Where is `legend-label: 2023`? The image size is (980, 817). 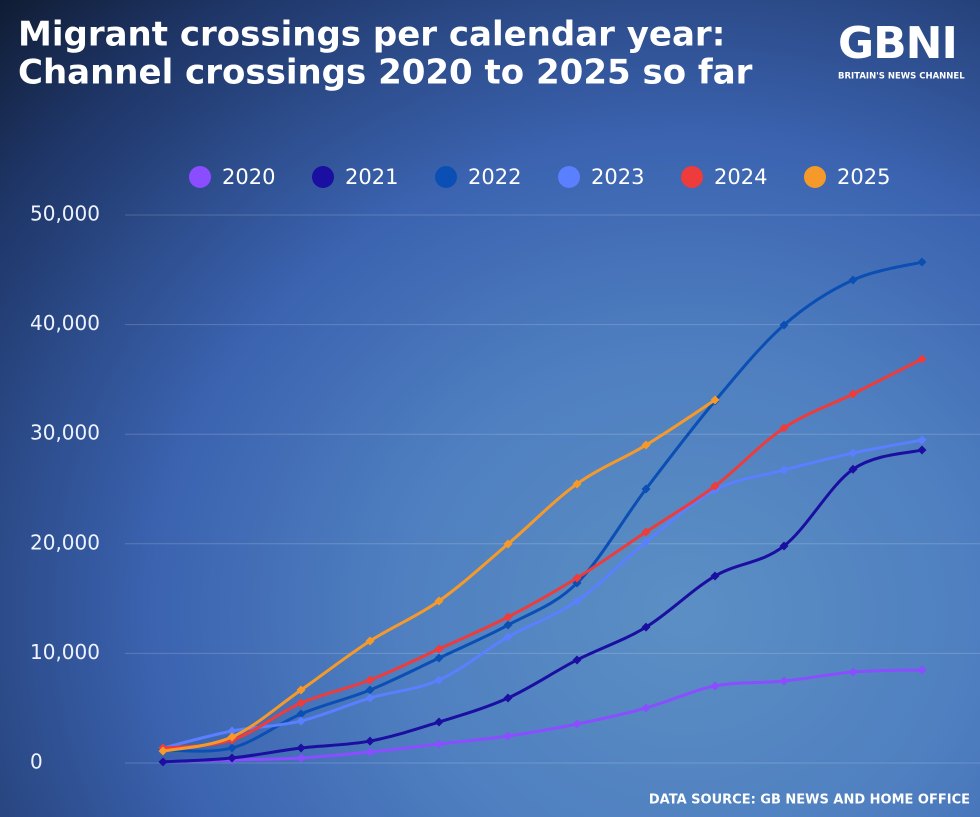 legend-label: 2023 is located at coordinates (617, 177).